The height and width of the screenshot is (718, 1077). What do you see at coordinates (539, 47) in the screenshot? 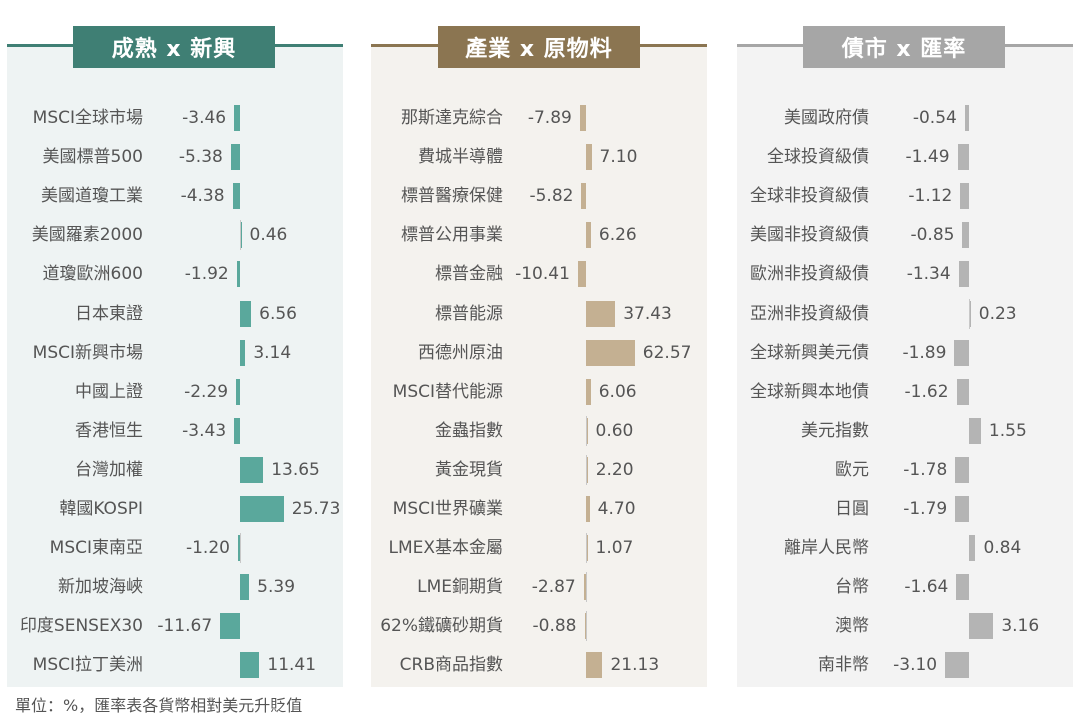
I see `panel-title: 產業 x 原物料` at bounding box center [539, 47].